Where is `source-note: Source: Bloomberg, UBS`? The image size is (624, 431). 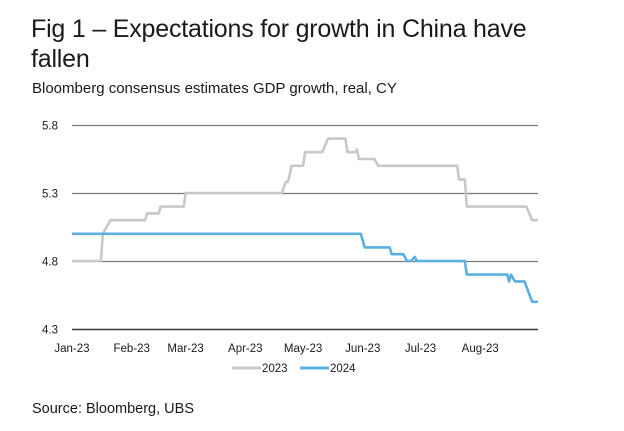 source-note: Source: Bloomberg, UBS is located at coordinates (113, 409).